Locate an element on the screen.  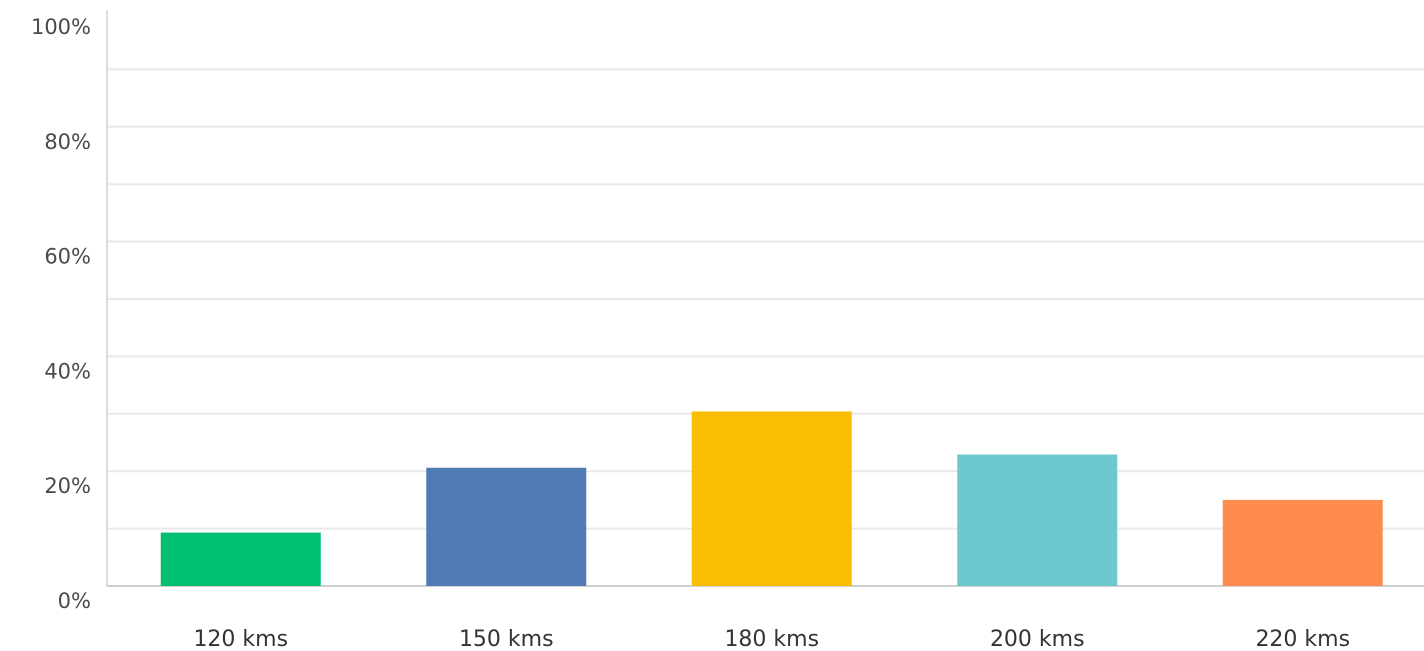
x-category-label: 180 kms is located at coordinates (771, 639).